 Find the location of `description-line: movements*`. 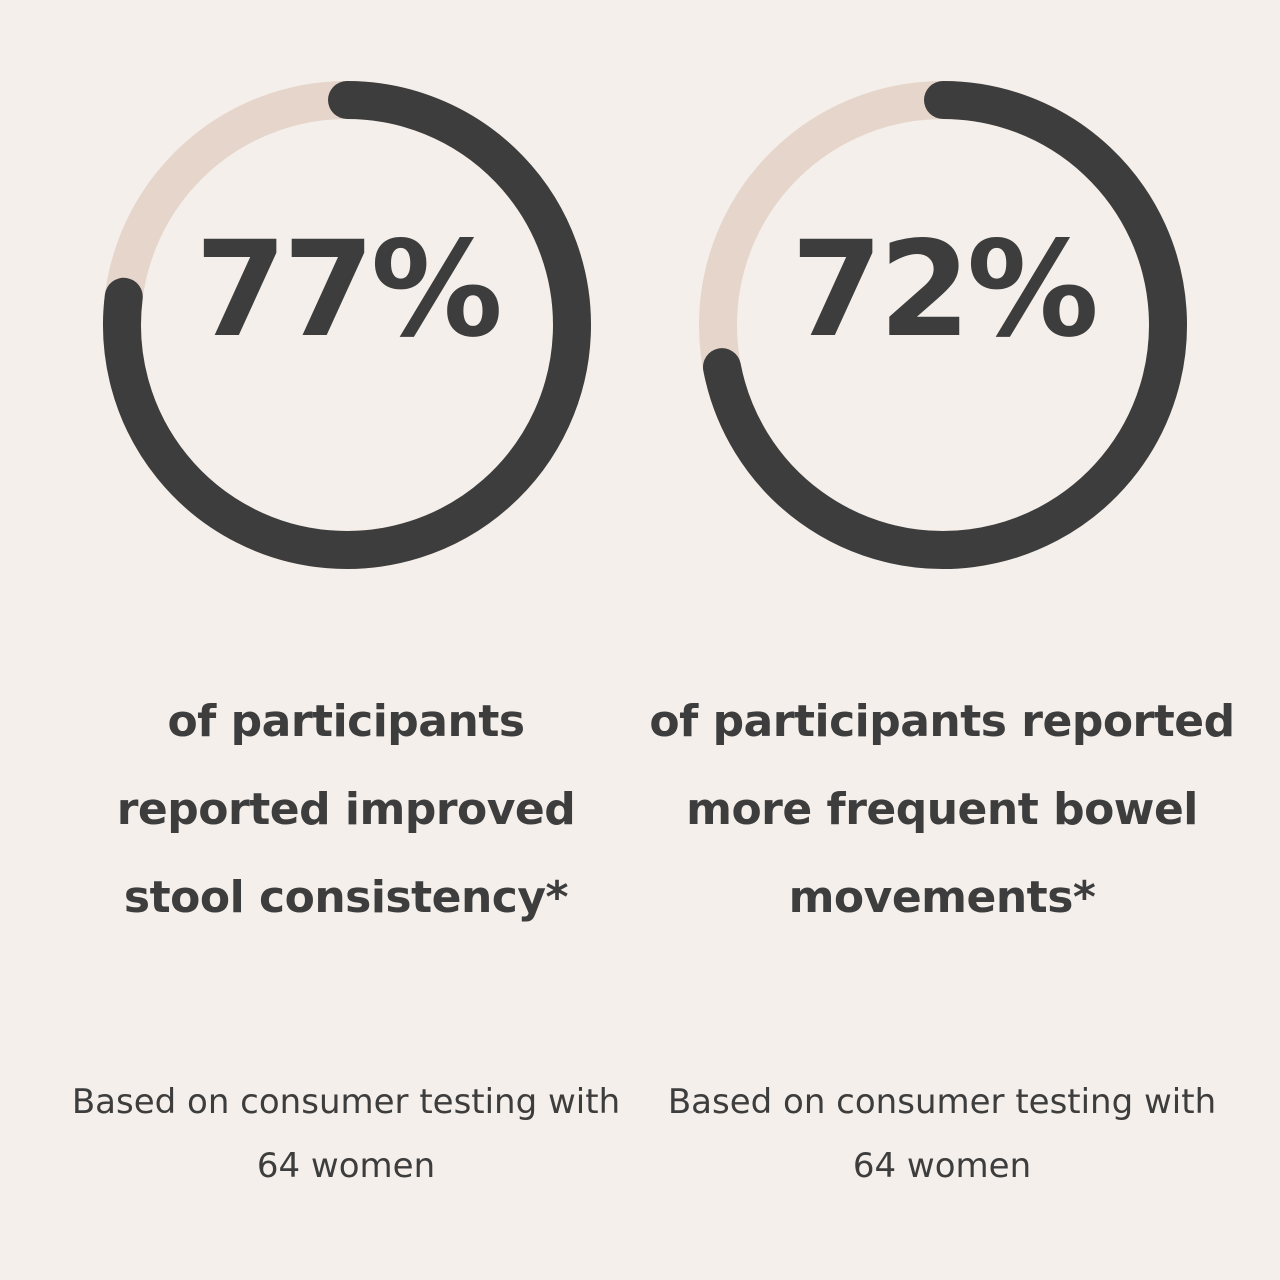

description-line: movements* is located at coordinates (942, 897).